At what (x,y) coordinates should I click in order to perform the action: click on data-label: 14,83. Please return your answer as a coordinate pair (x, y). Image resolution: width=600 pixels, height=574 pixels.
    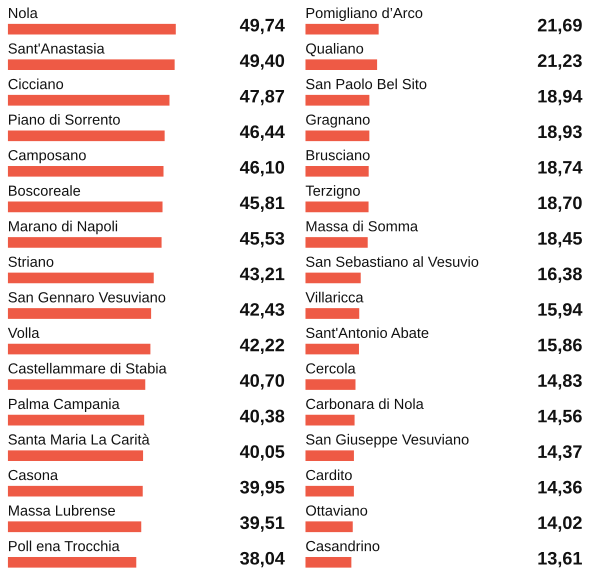
    Looking at the image, I should click on (560, 382).